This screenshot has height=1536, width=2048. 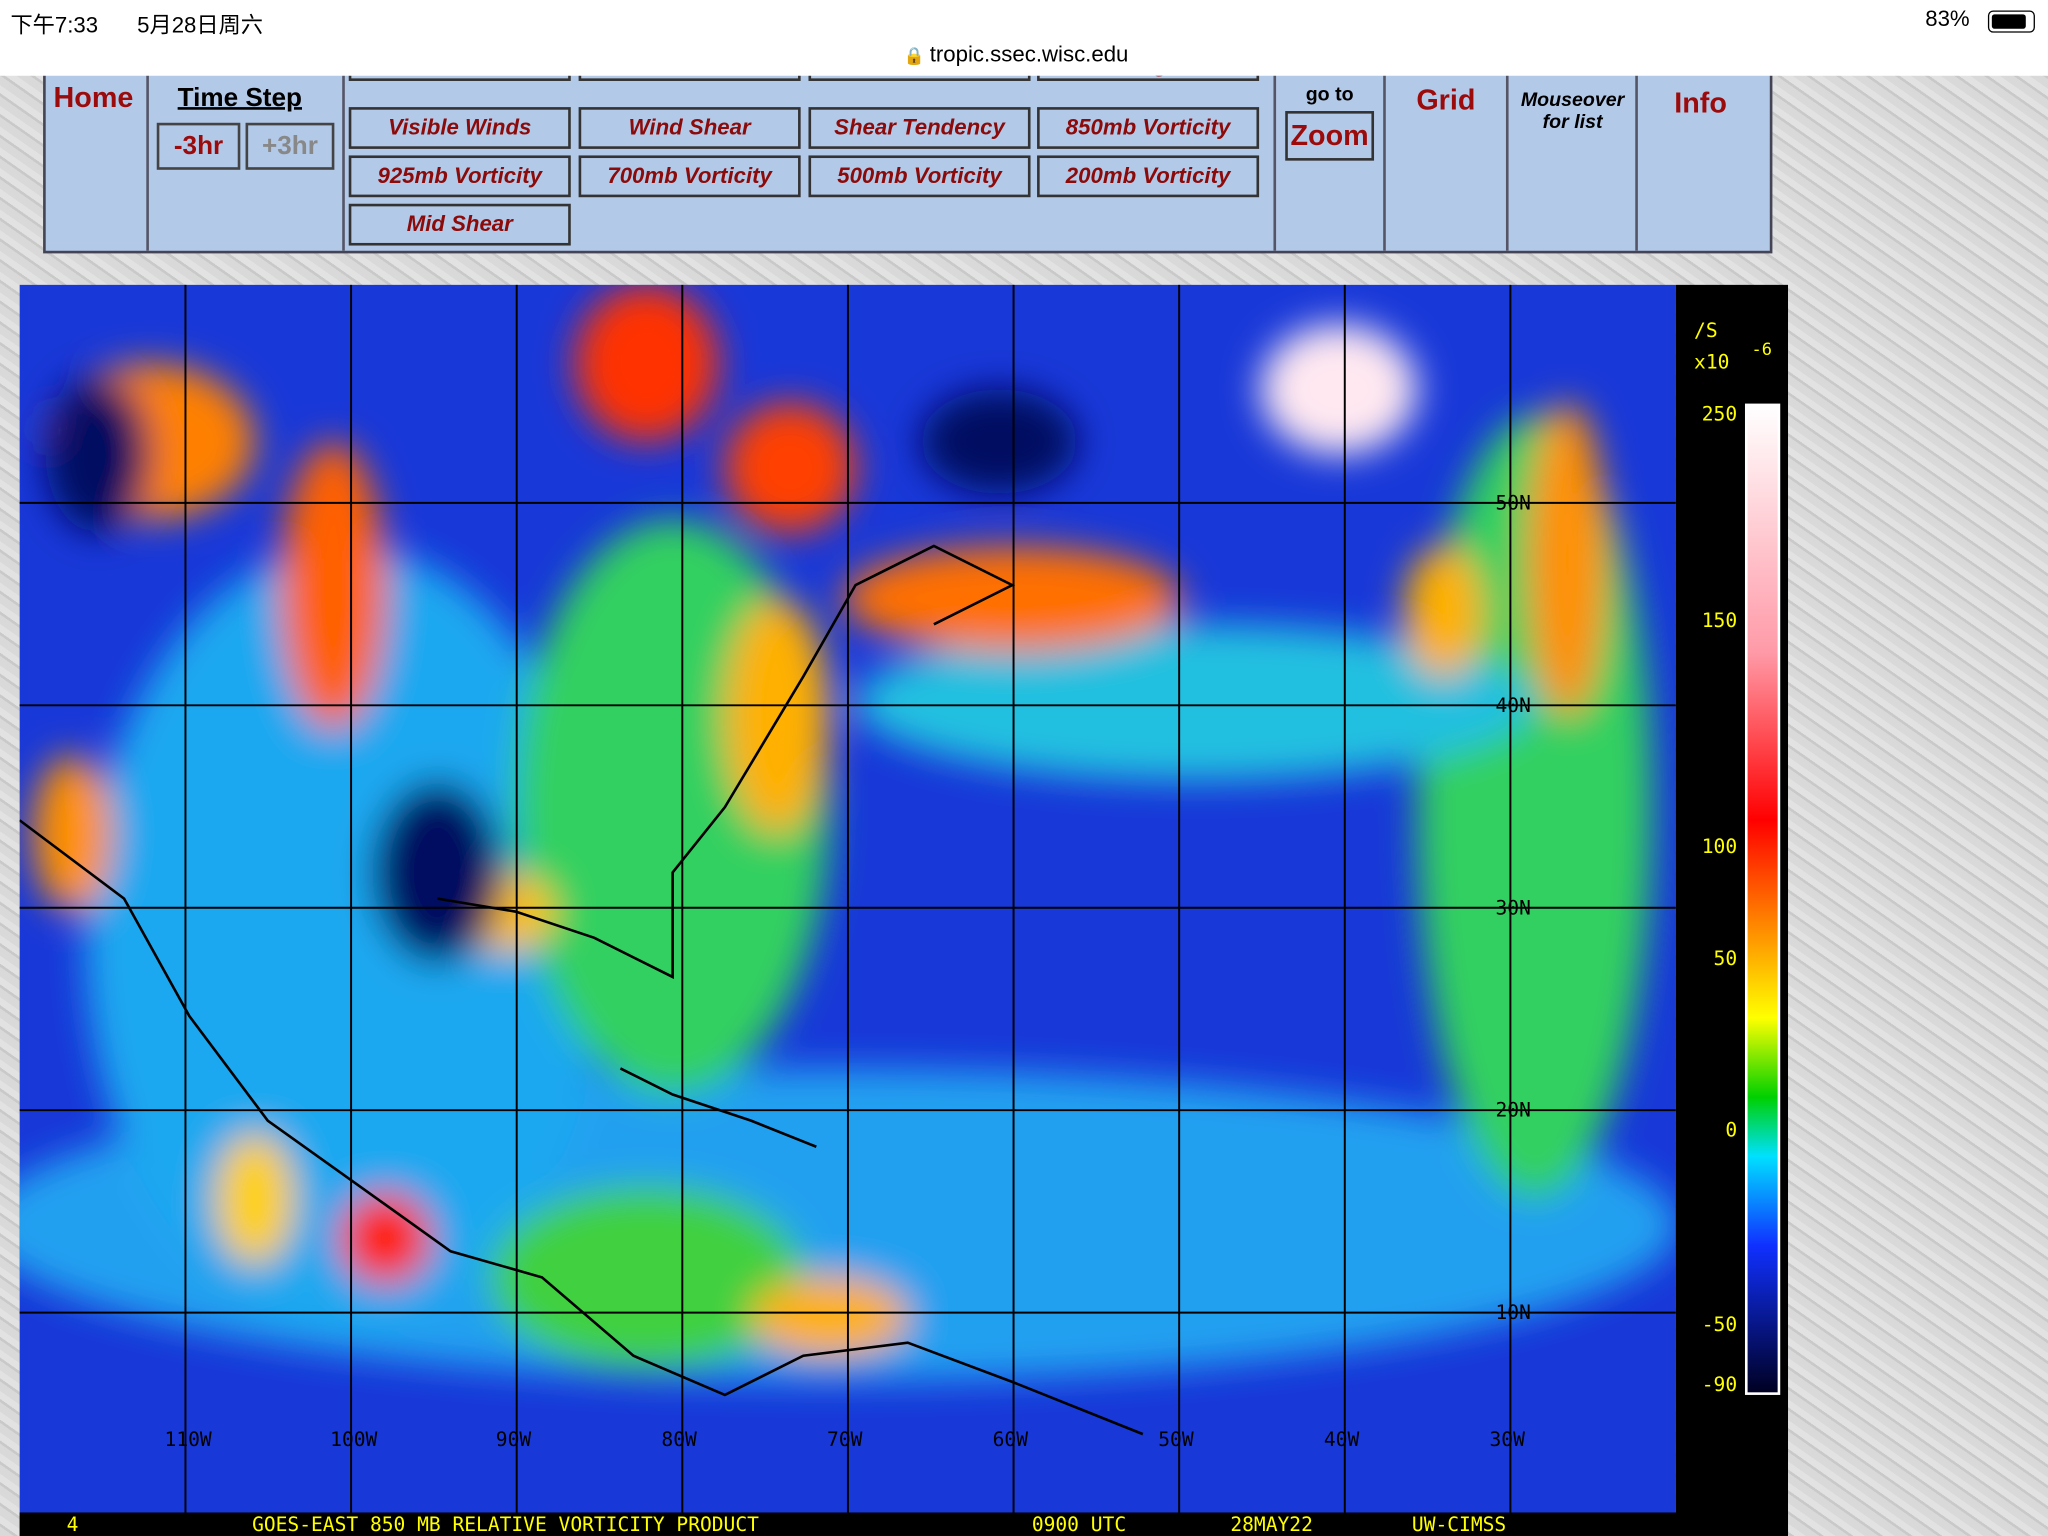 I want to click on zoom-cell: go to Zoom, so click(x=1331, y=152).